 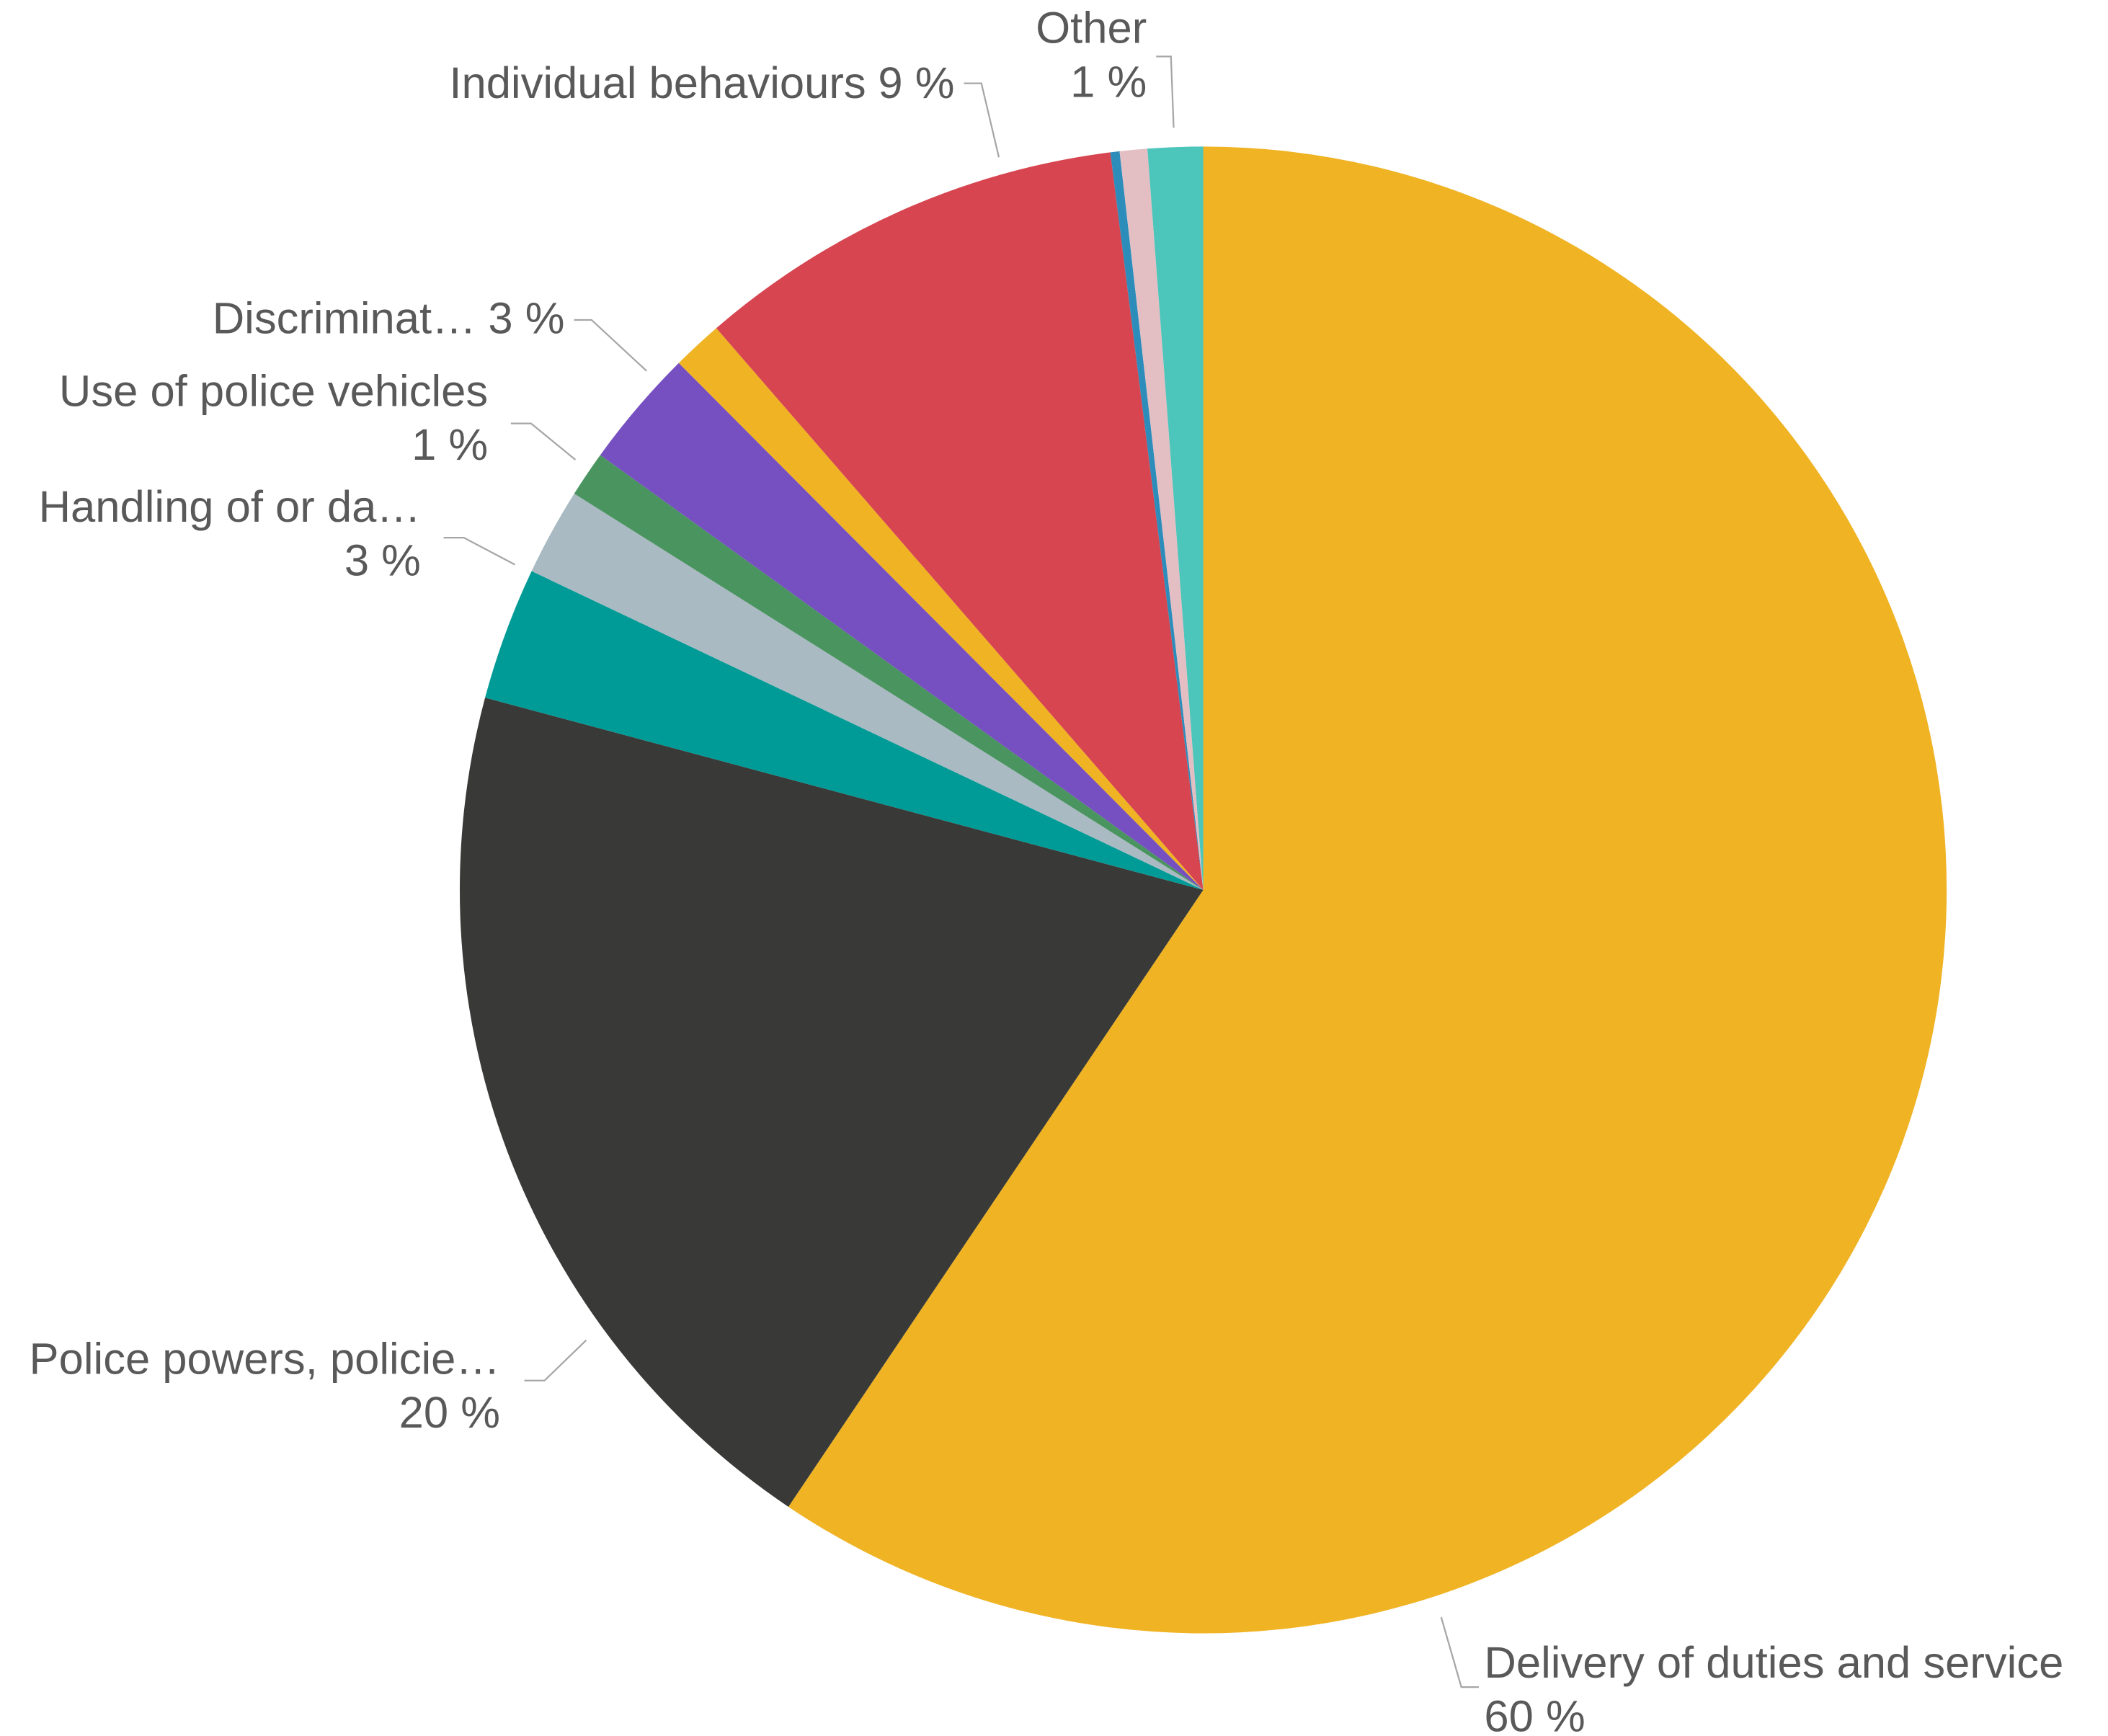 I want to click on data-label: Handling of or da… 3 %, so click(x=230, y=534).